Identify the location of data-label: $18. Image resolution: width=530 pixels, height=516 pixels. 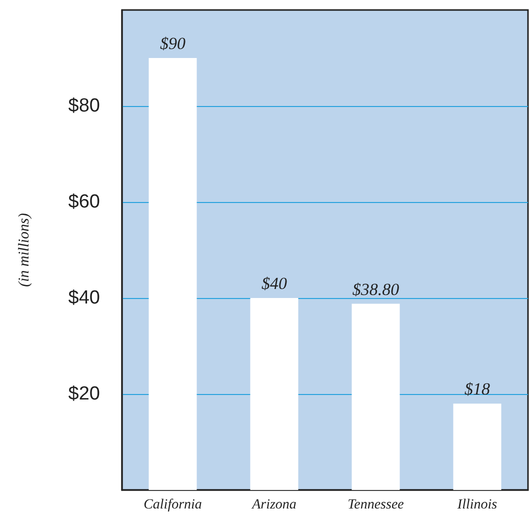
(477, 389).